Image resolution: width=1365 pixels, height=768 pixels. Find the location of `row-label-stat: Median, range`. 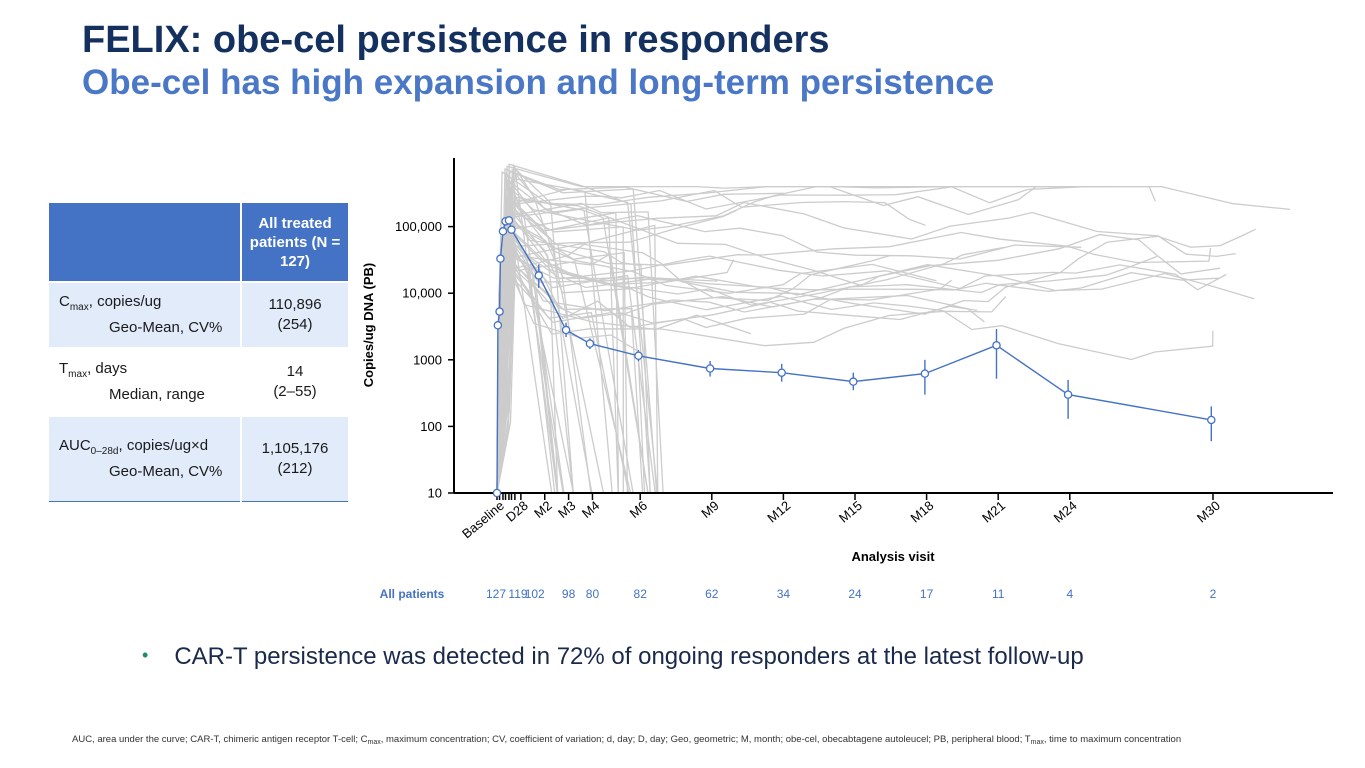

row-label-stat: Median, range is located at coordinates (157, 394).